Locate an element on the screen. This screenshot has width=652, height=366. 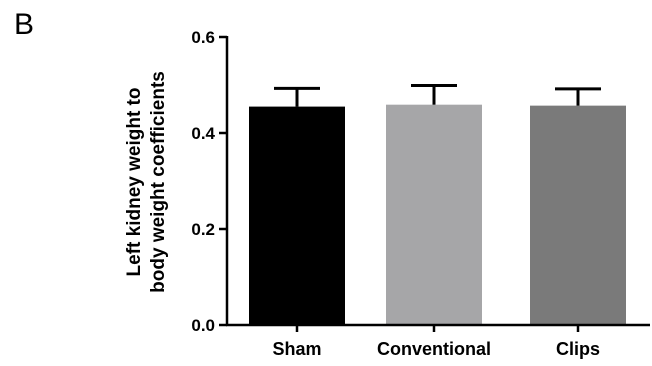
y-axis-title-line-1: Left kidney weight to is located at coordinates (134, 182).